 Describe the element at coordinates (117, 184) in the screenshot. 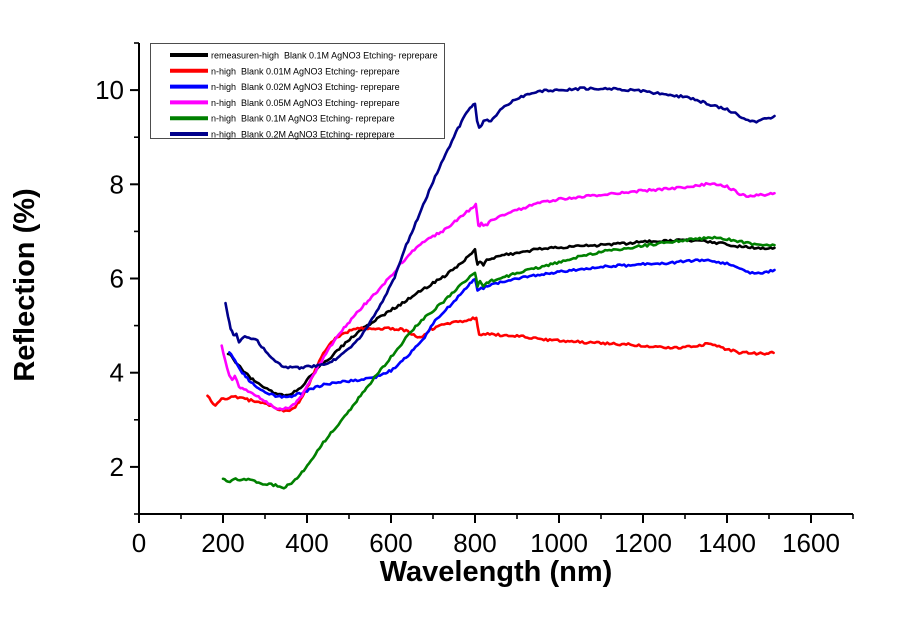

I see `y-tick-label: 8` at that location.